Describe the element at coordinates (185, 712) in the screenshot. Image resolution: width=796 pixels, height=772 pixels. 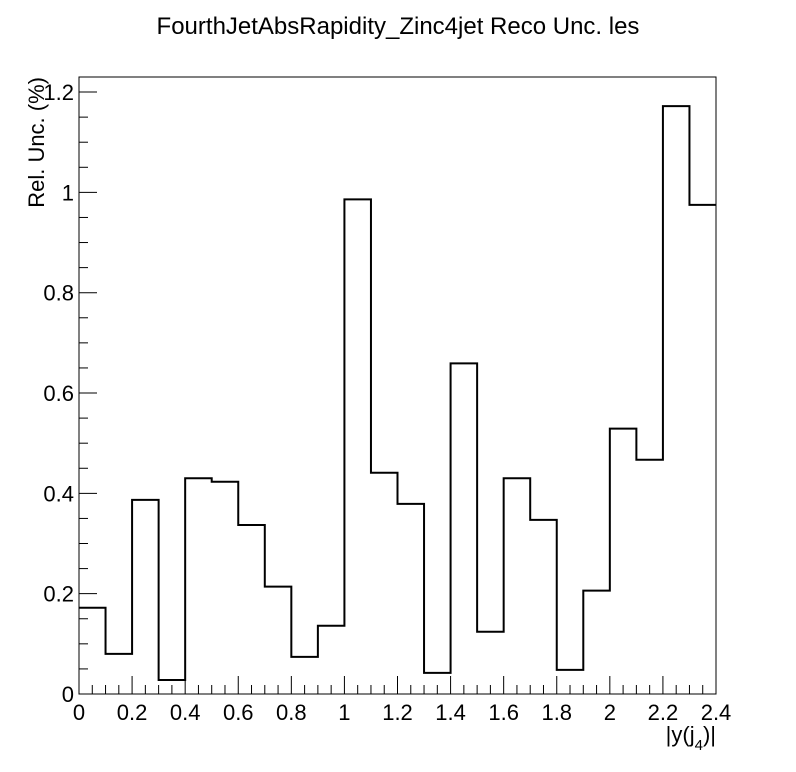
I see `x-tick-label: 0.4` at that location.